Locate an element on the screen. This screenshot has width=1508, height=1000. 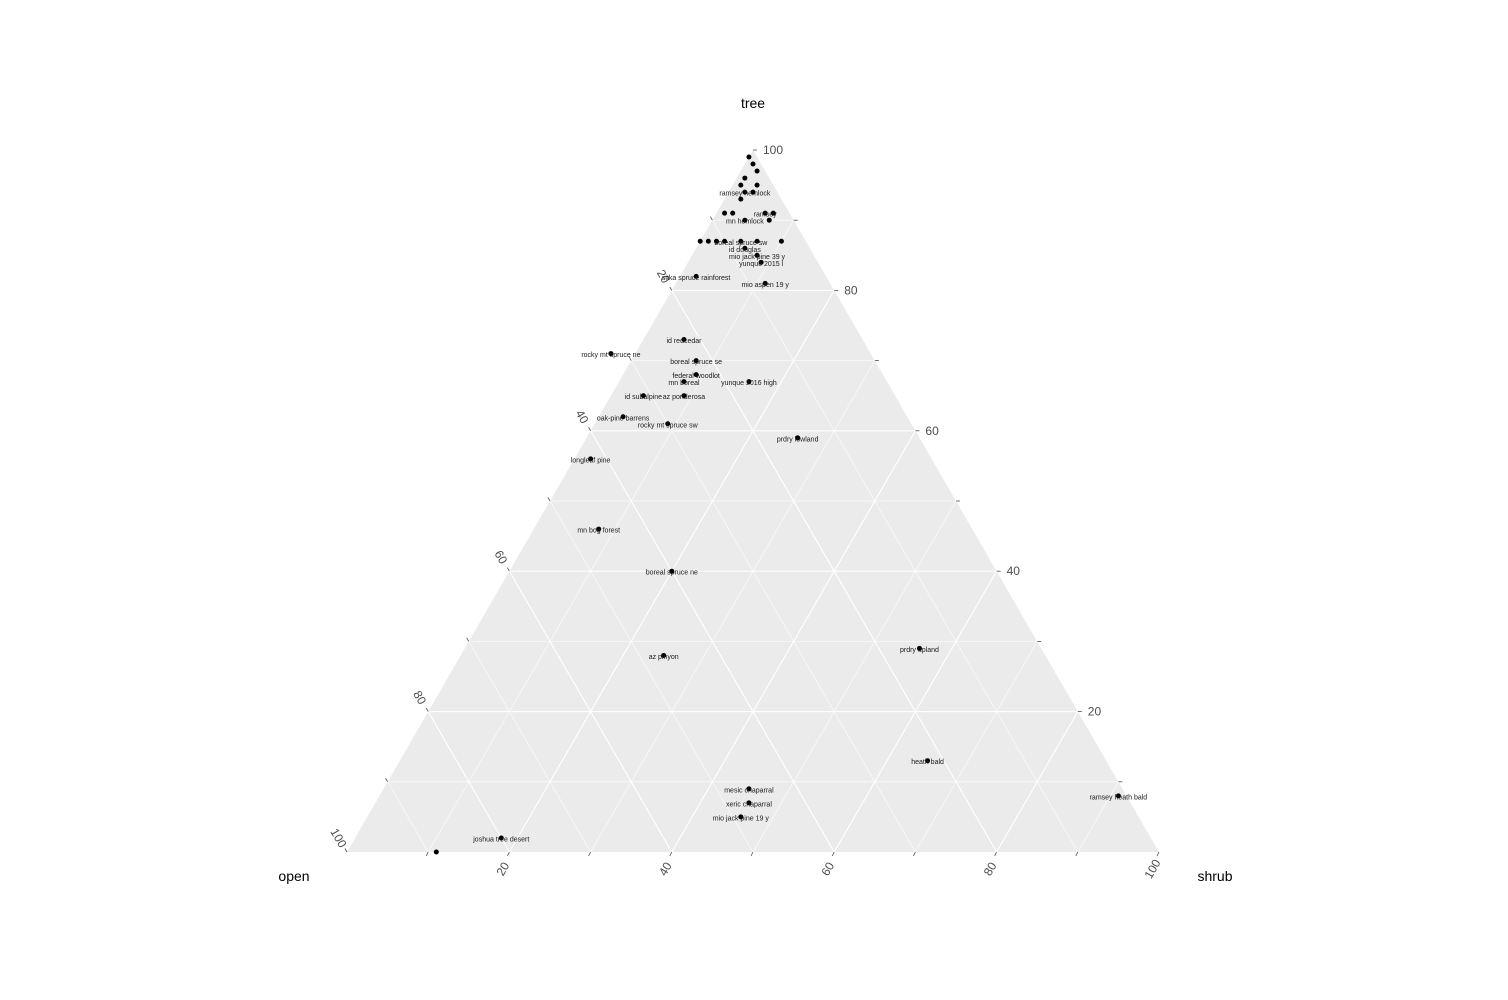
tick-label-open: 40 is located at coordinates (582, 417).